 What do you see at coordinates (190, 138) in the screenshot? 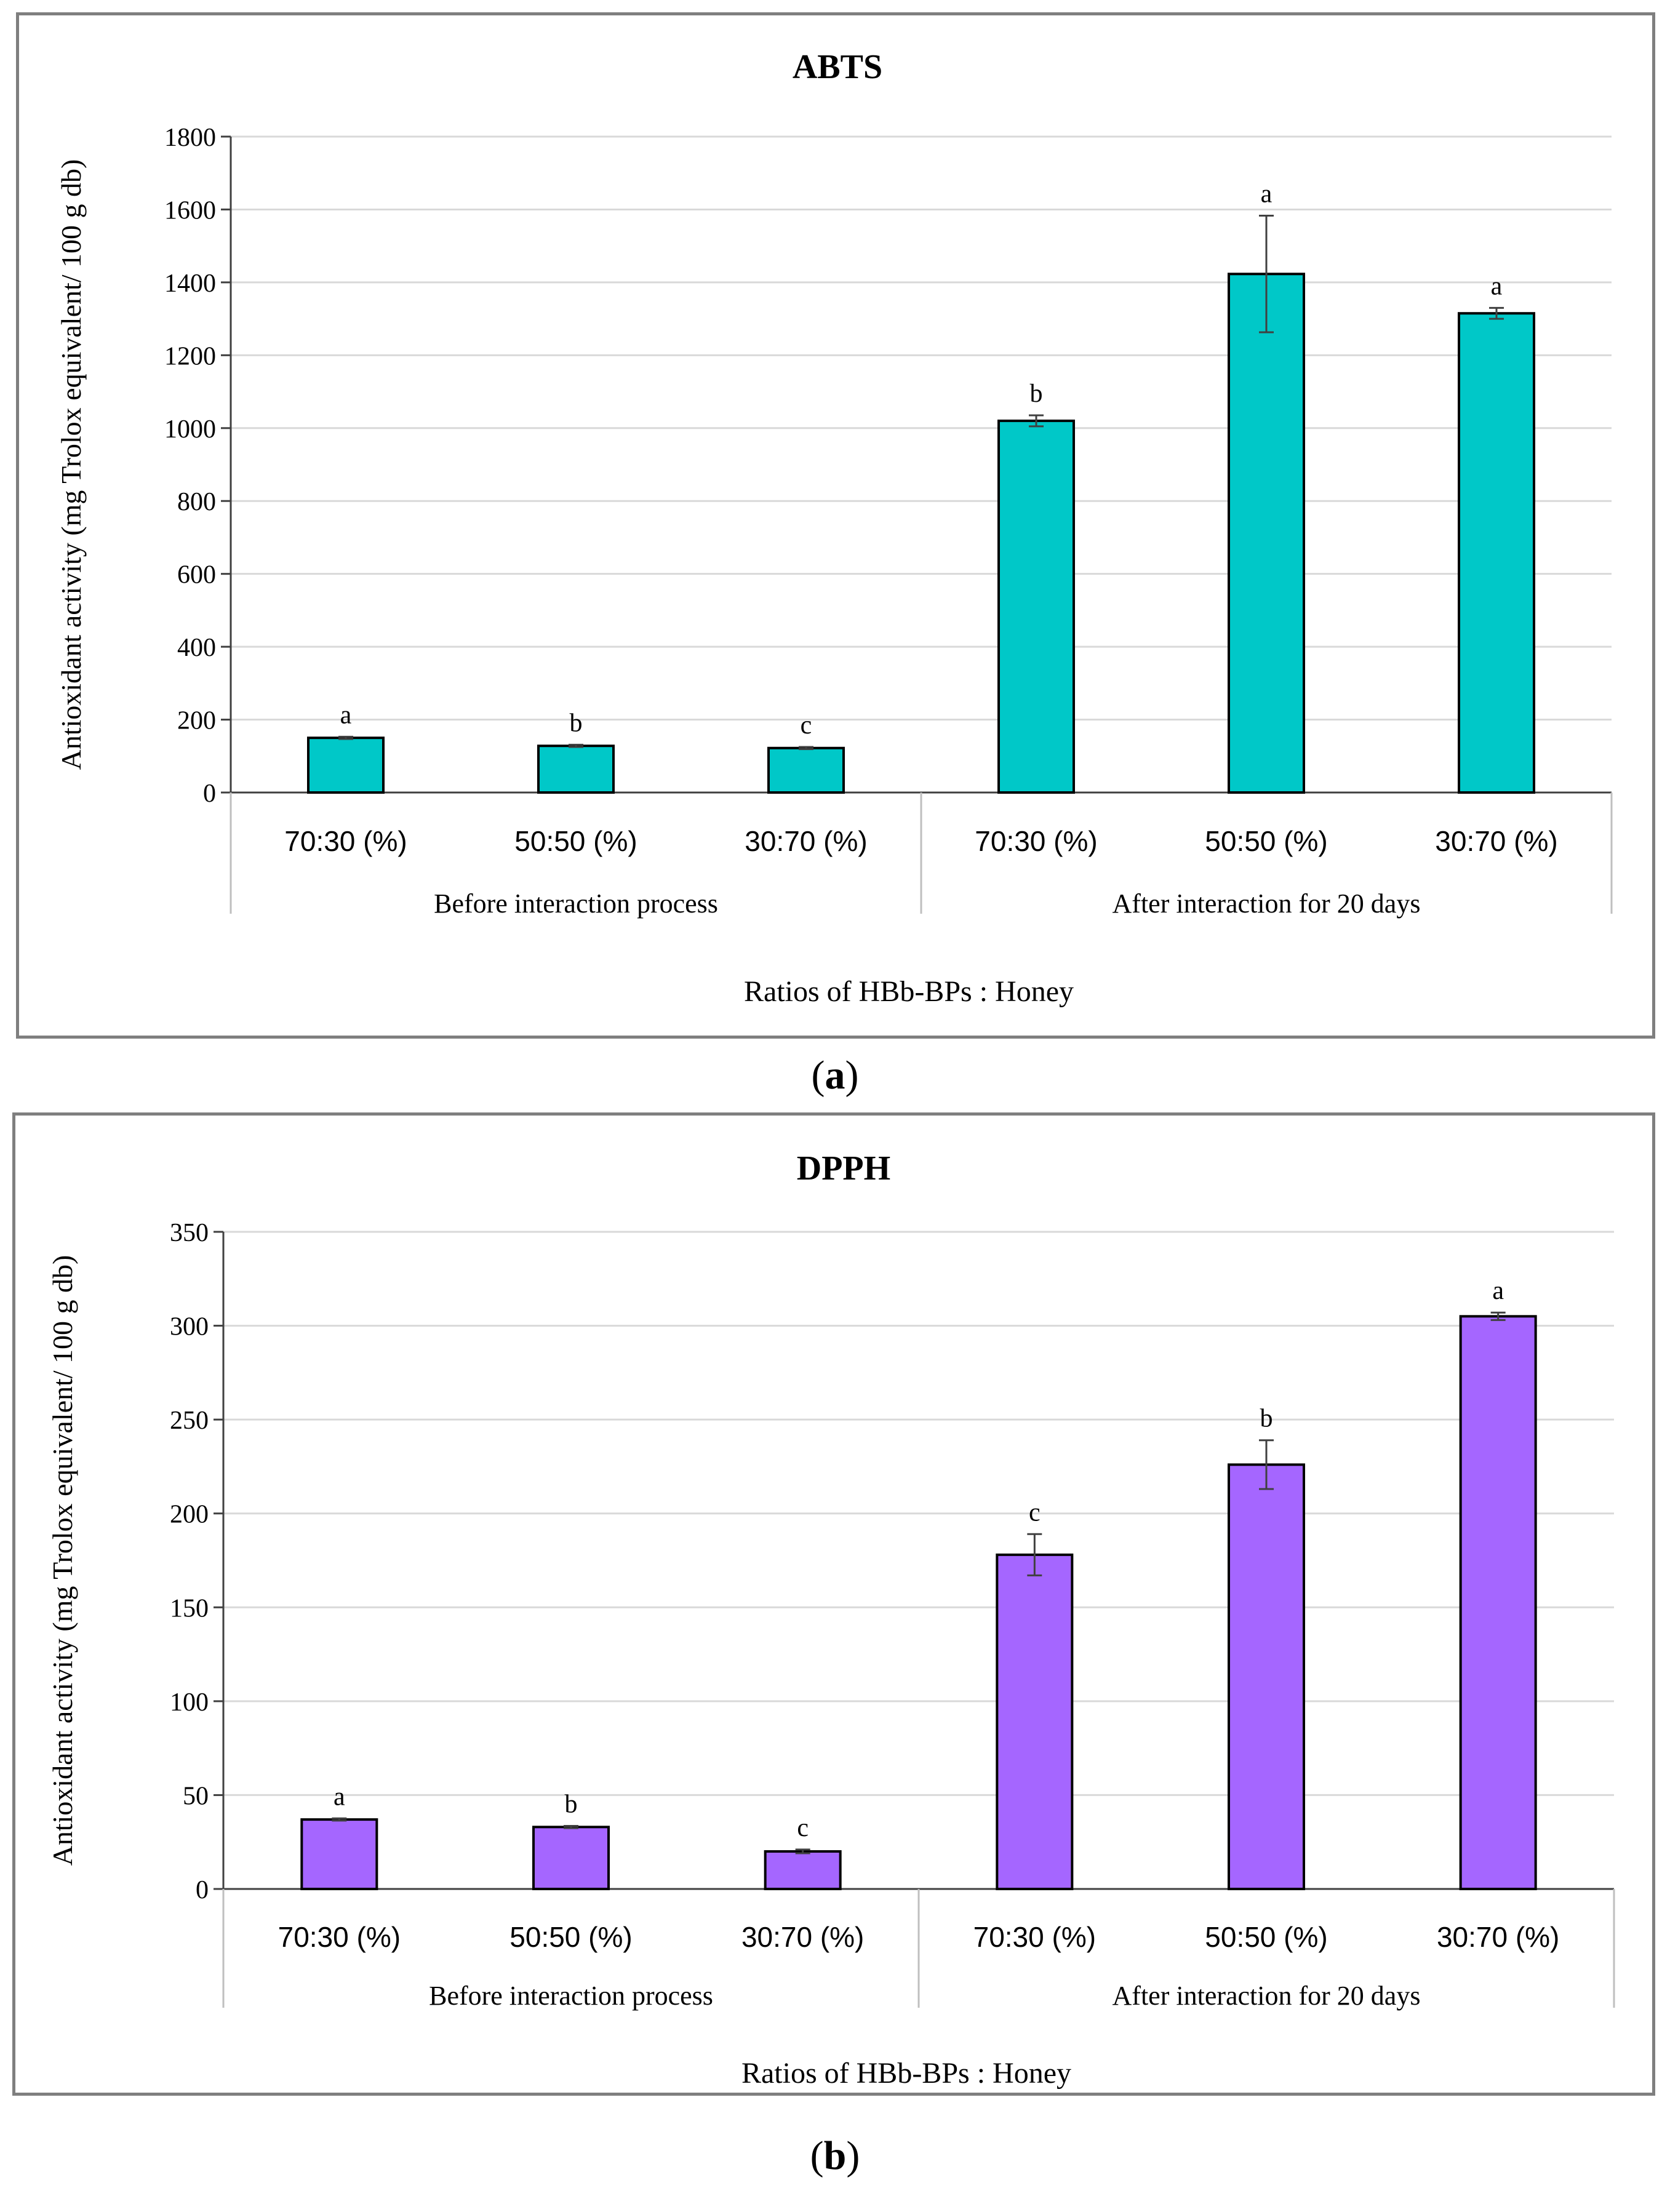
I see `y-tick-label: 1800` at bounding box center [190, 138].